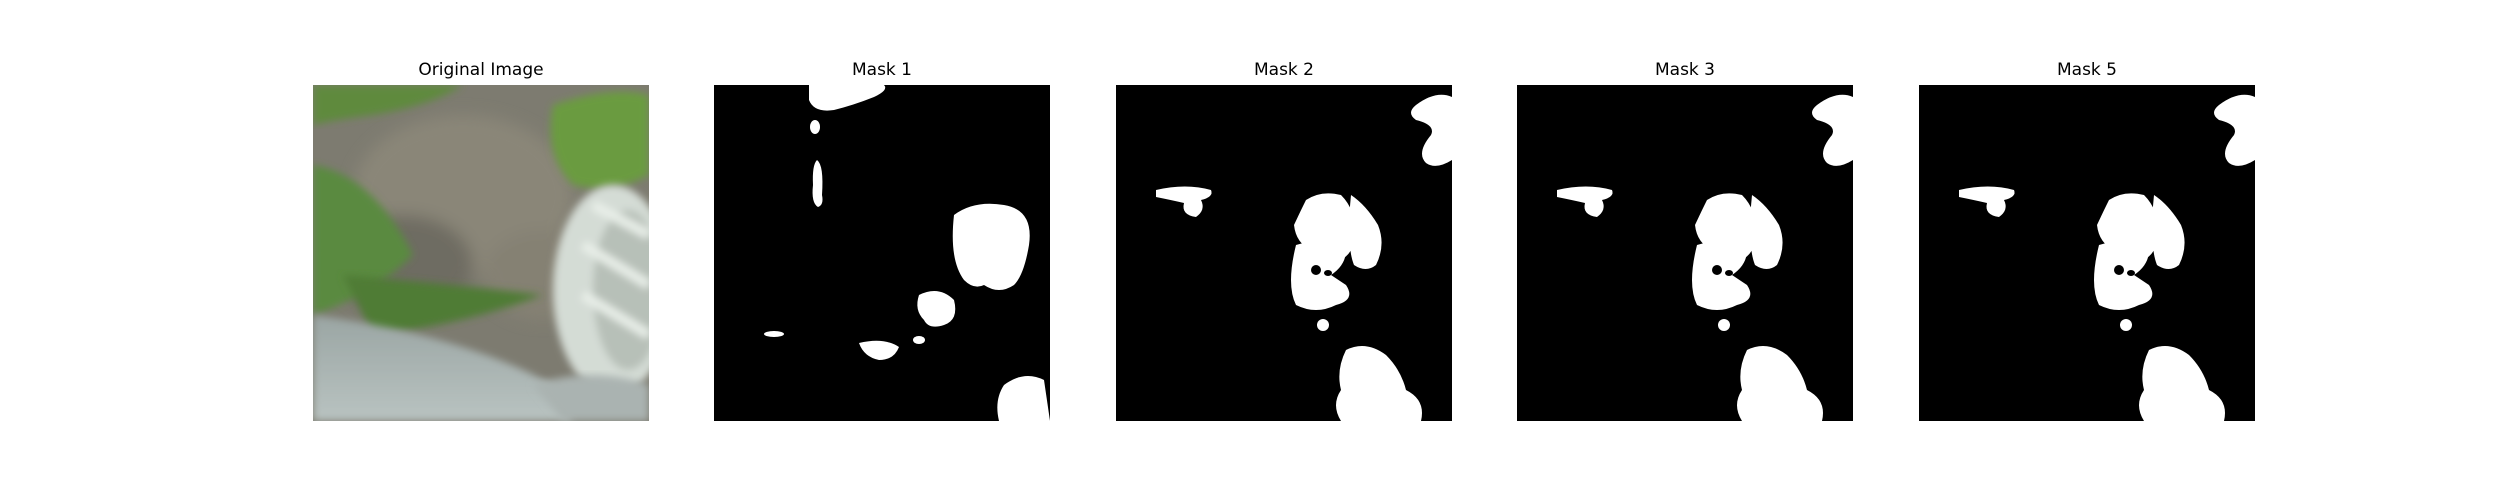 Image resolution: width=2500 pixels, height=500 pixels. Describe the element at coordinates (1283, 70) in the screenshot. I see `panel-title-mask-2: Mask 2` at that location.